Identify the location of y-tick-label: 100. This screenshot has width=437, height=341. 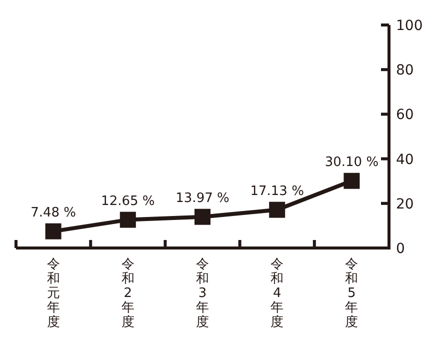
(409, 26).